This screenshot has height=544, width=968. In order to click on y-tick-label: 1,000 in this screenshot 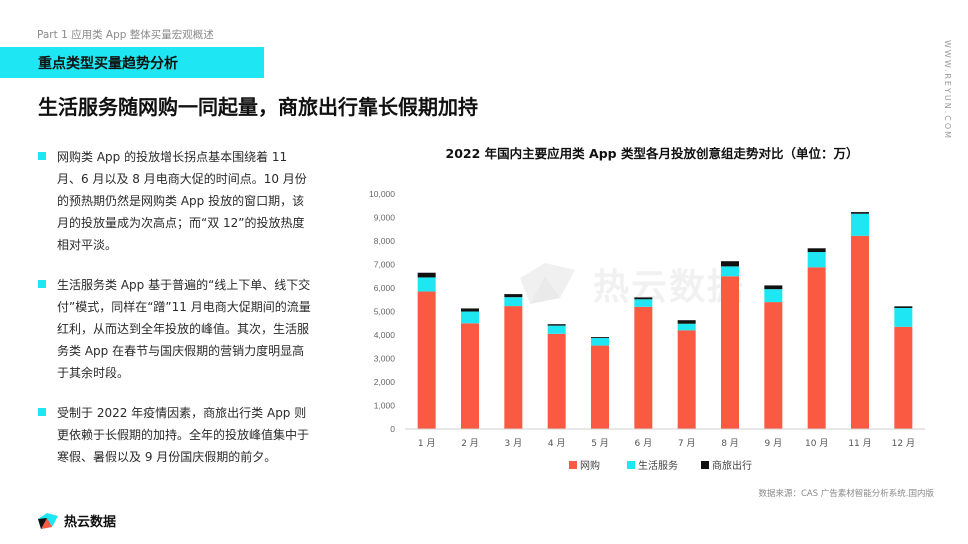, I will do `click(385, 406)`.